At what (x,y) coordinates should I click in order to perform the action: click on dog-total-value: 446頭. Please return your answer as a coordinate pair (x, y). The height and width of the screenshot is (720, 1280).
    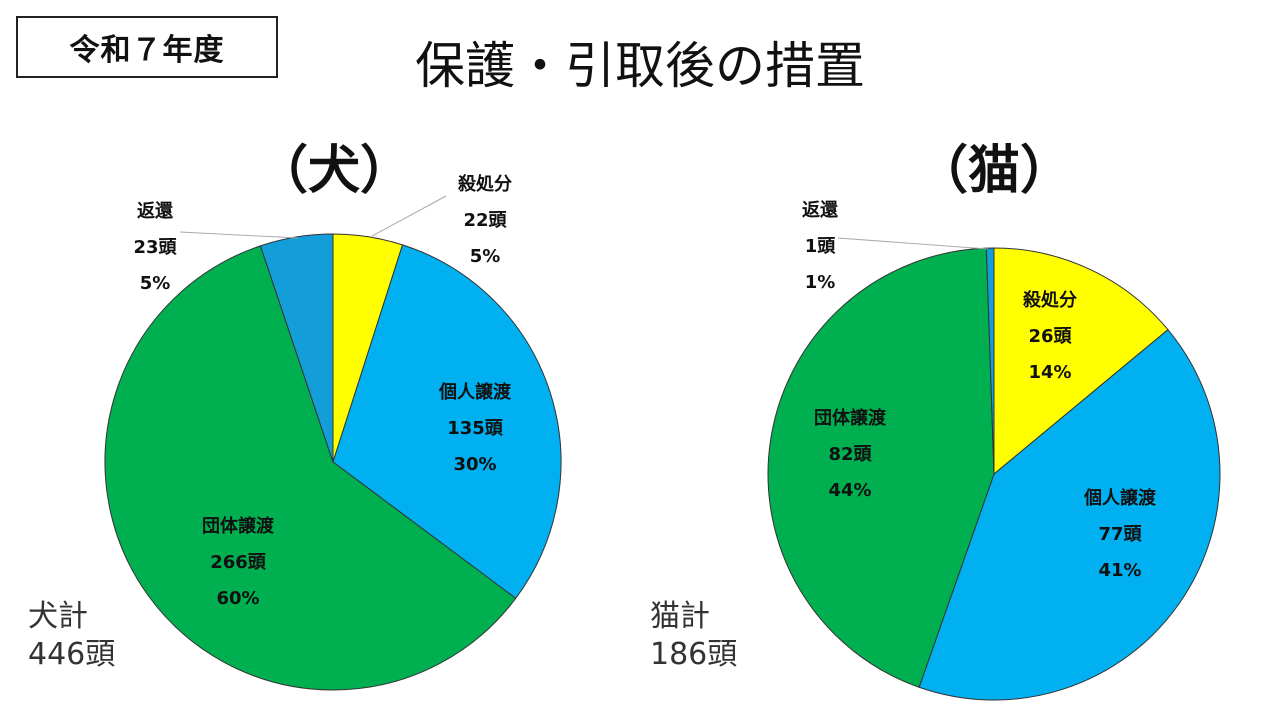
    Looking at the image, I should click on (72, 654).